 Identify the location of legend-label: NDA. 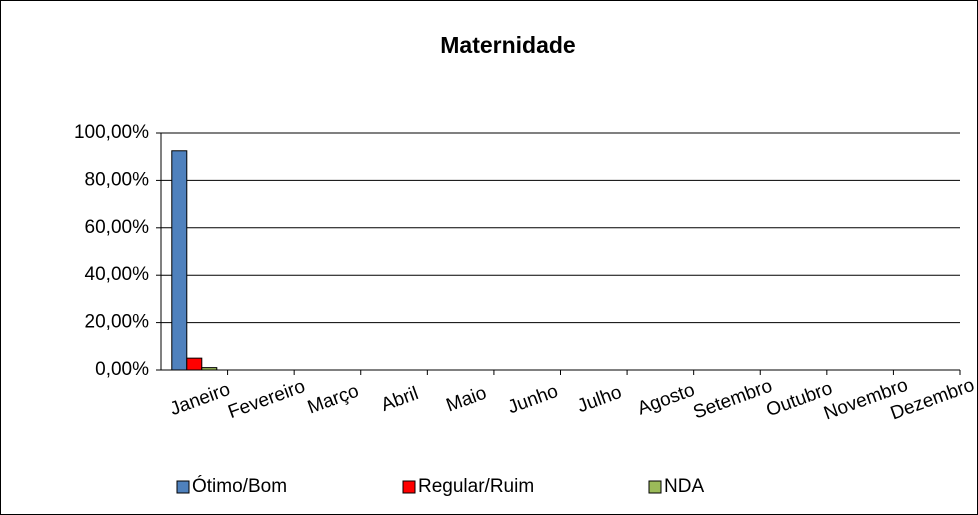
(684, 486).